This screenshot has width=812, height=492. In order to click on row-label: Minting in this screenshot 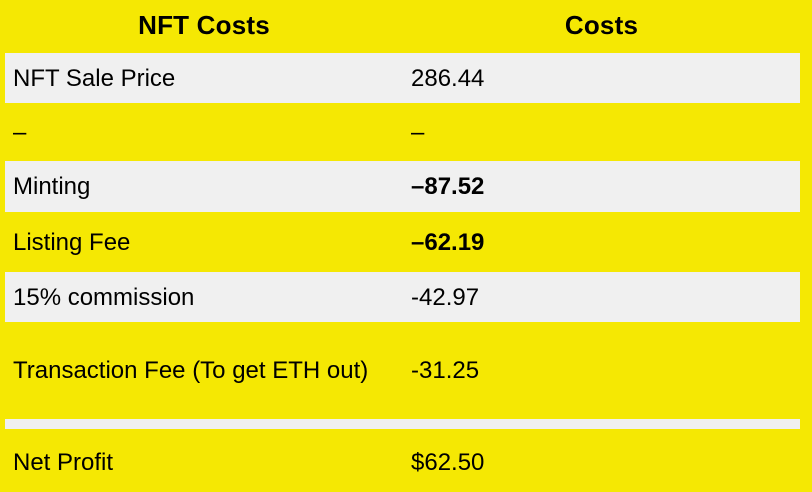, I will do `click(52, 186)`.